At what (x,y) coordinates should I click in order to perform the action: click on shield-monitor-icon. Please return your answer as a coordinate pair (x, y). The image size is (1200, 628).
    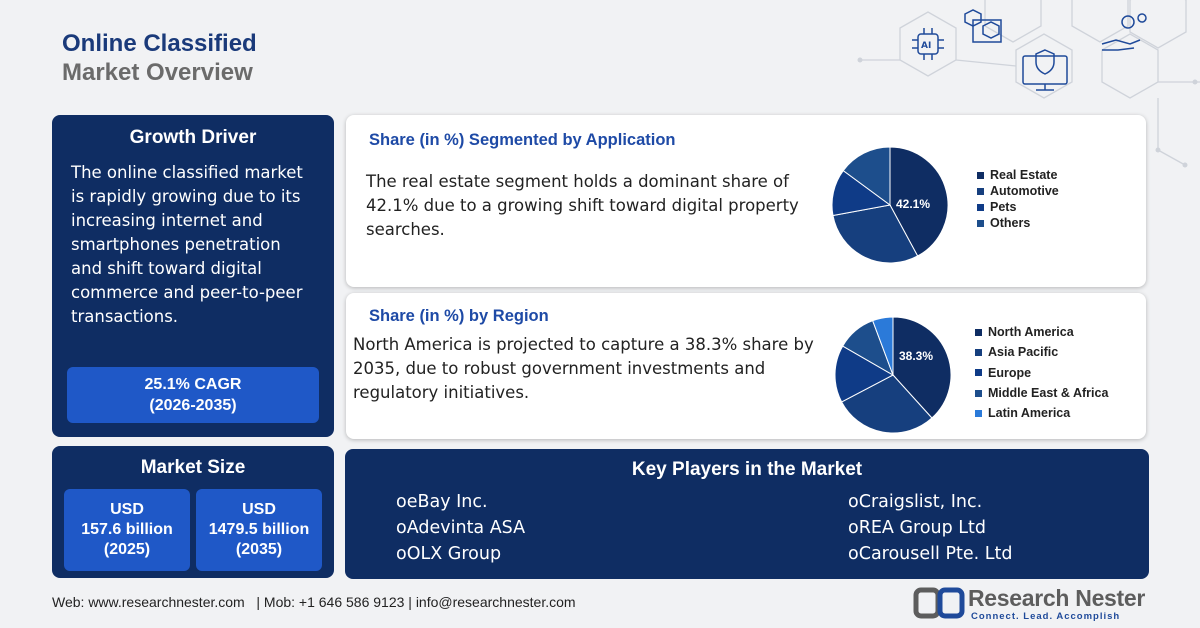
    Looking at the image, I should click on (1045, 70).